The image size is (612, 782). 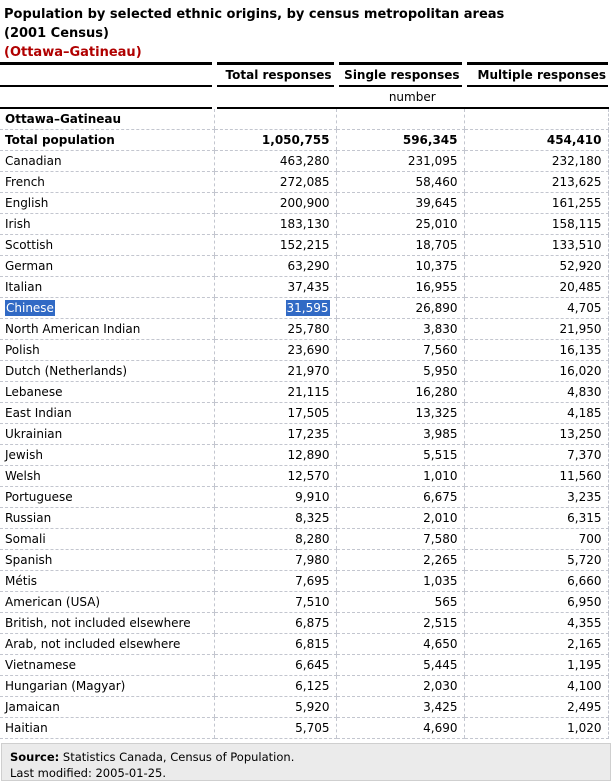 I want to click on row-label-cell: Haitian, so click(x=107, y=728).